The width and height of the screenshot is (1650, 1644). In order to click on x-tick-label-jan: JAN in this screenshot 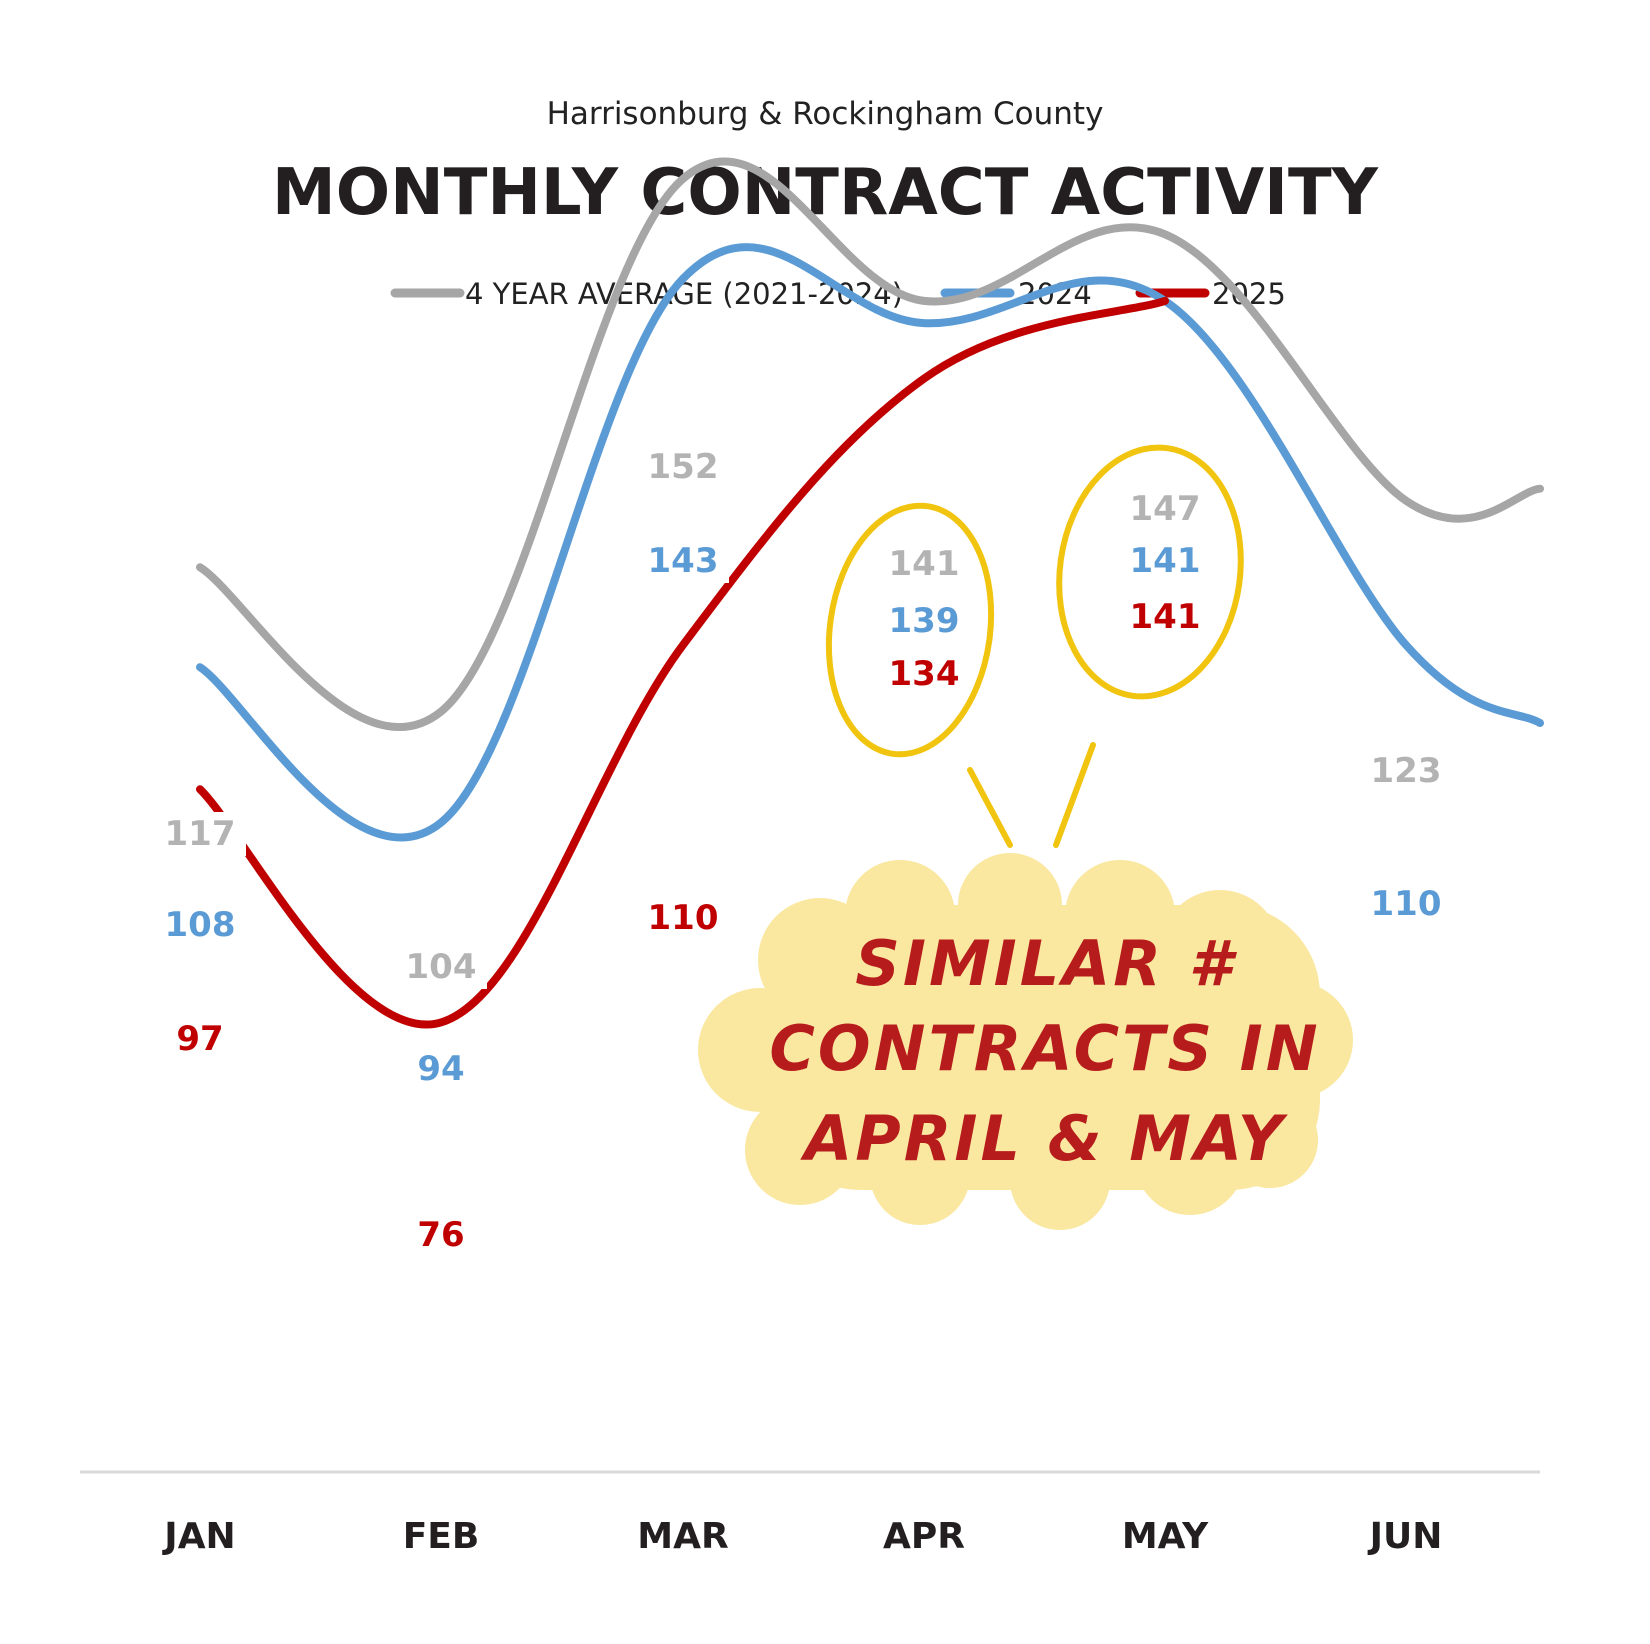, I will do `click(198, 1536)`.